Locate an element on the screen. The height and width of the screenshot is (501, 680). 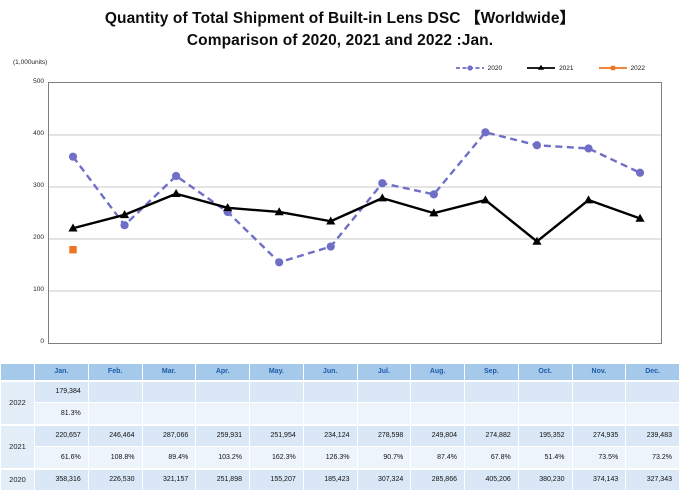
legend-item-2021: 2021 is located at coordinates (550, 68).